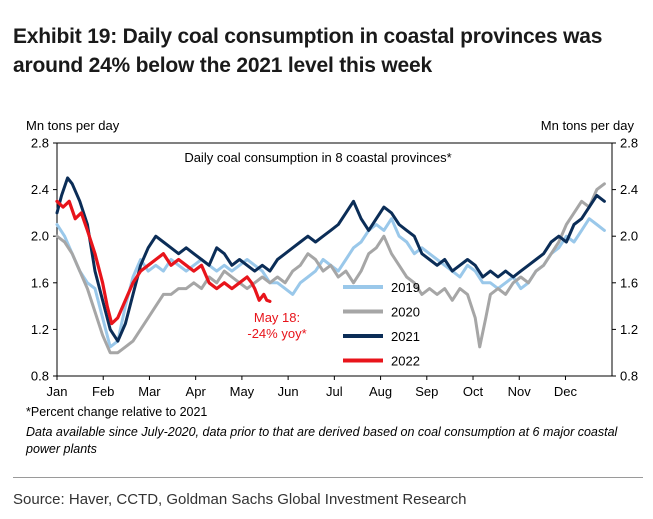  What do you see at coordinates (405, 312) in the screenshot?
I see `legend-label-2020: 2020` at bounding box center [405, 312].